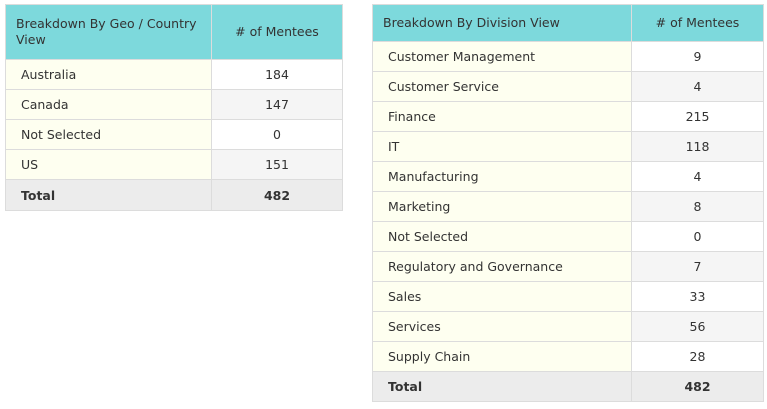 The width and height of the screenshot is (767, 409). I want to click on geo-header-label: Breakdown By Geo / Country View, so click(108, 32).